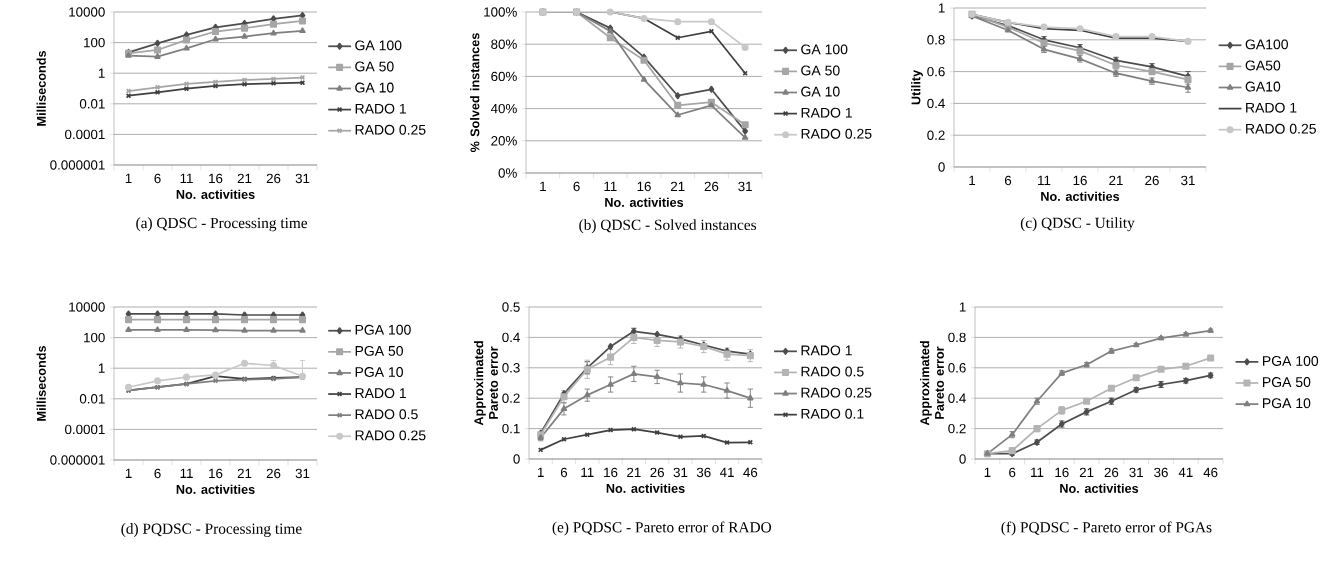 The height and width of the screenshot is (564, 1336). Describe the element at coordinates (77, 460) in the screenshot. I see `y-tick-label: 0.000001` at that location.